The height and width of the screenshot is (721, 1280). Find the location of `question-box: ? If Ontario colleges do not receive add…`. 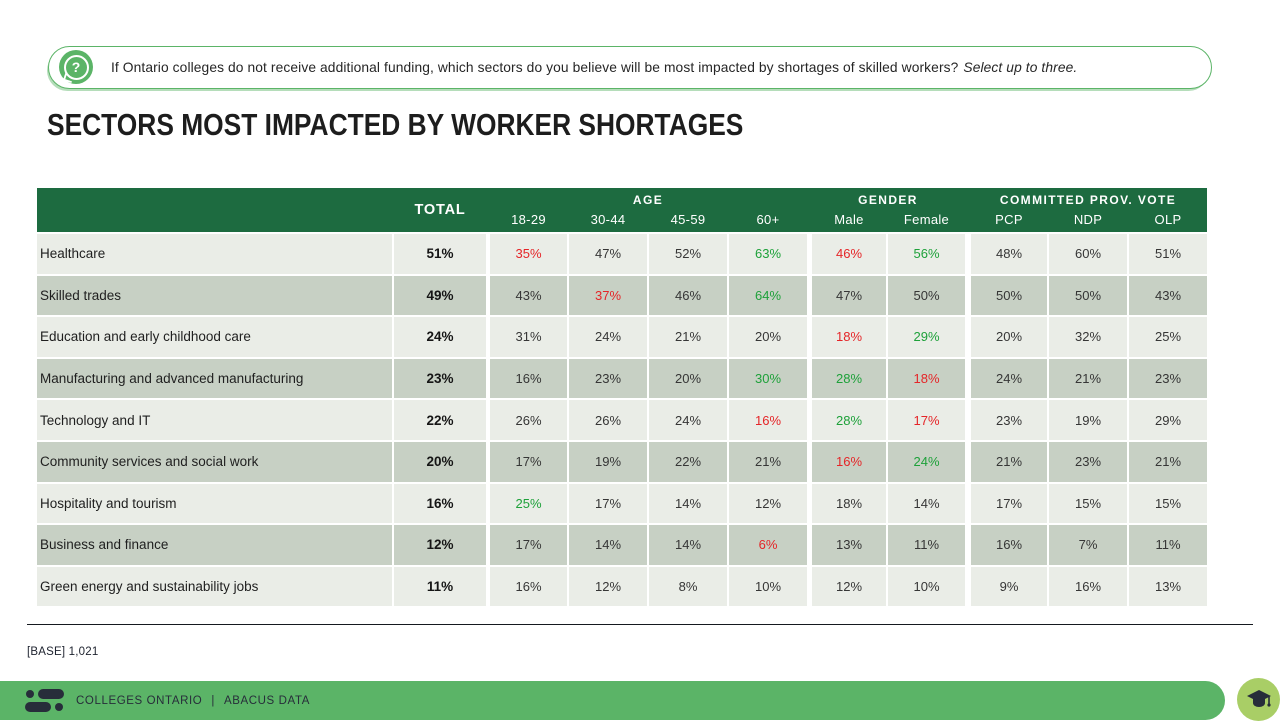

question-box: ? If Ontario colleges do not receive add… is located at coordinates (630, 67).